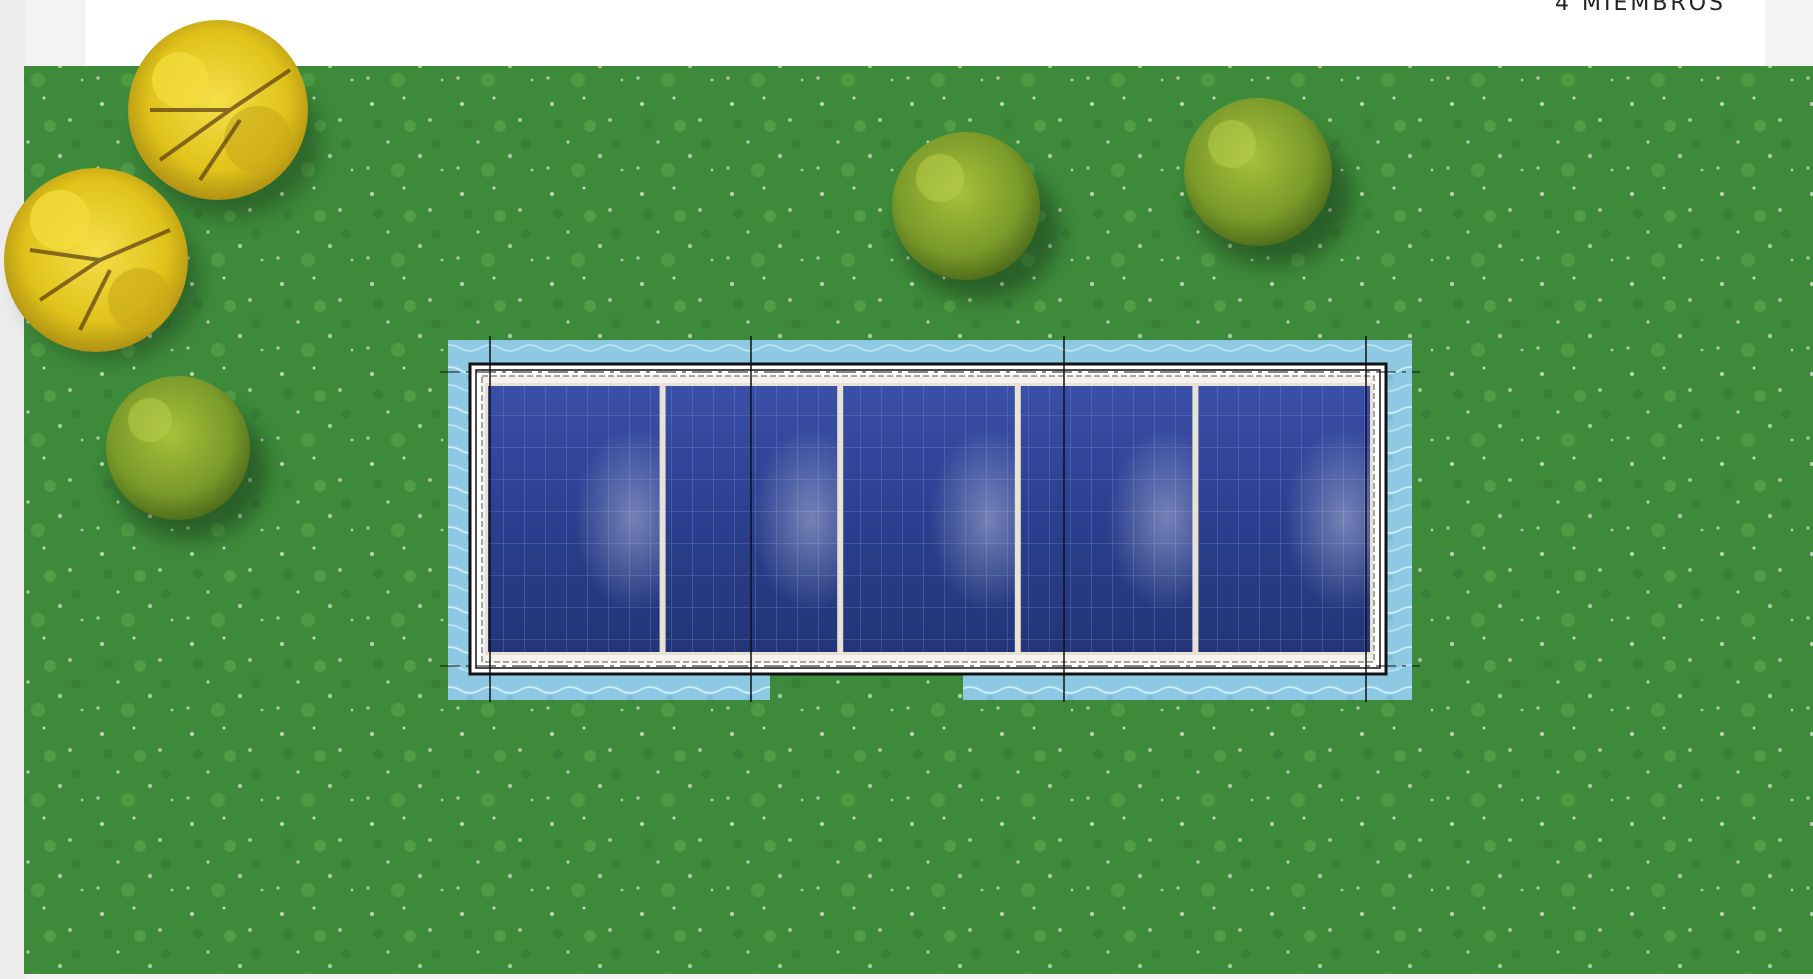 The width and height of the screenshot is (1813, 979). What do you see at coordinates (187, 458) in the screenshot?
I see `bush-left` at bounding box center [187, 458].